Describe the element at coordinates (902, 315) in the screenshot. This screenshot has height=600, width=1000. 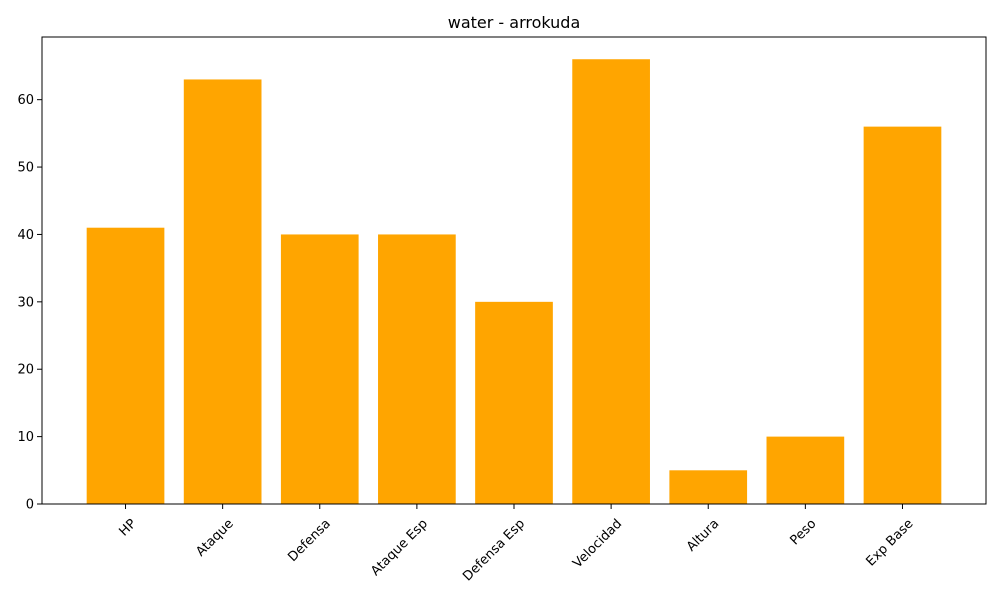
I see `bar-exp-base` at that location.